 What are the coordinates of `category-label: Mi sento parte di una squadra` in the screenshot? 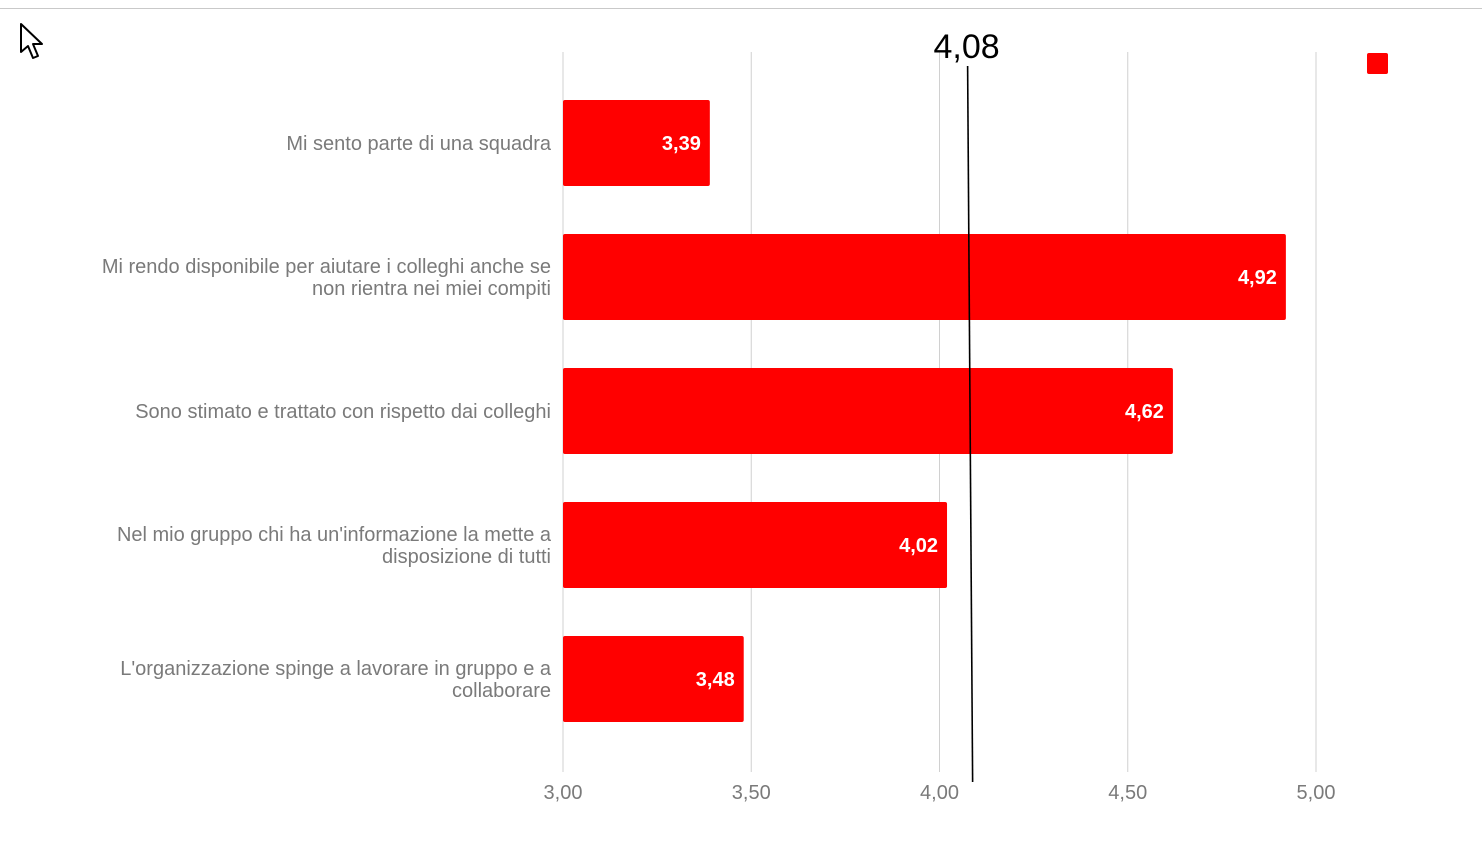 It's located at (418, 144).